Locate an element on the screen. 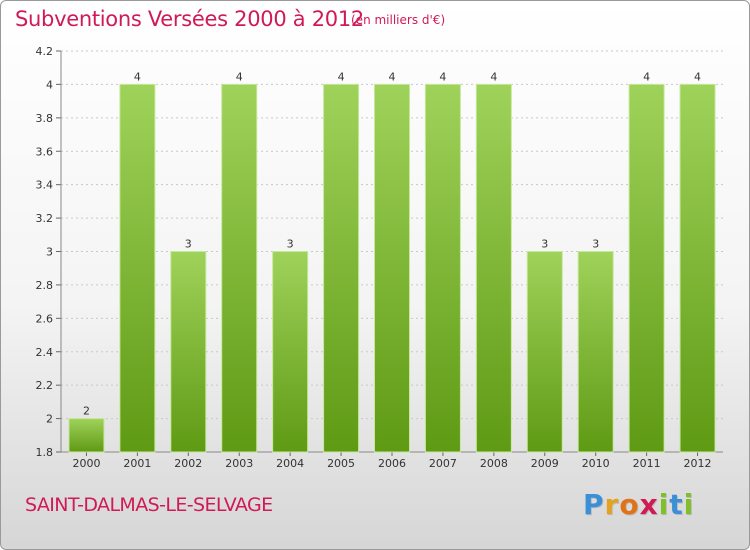 This screenshot has width=750, height=550. x-tick-label: 2004 is located at coordinates (290, 463).